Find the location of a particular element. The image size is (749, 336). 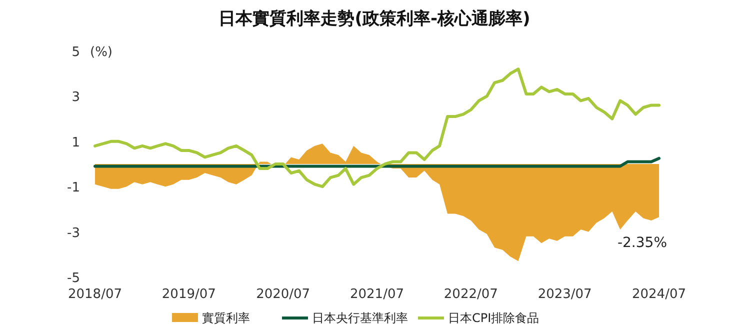

legend-label: 日本CPI排除食品 is located at coordinates (494, 318).